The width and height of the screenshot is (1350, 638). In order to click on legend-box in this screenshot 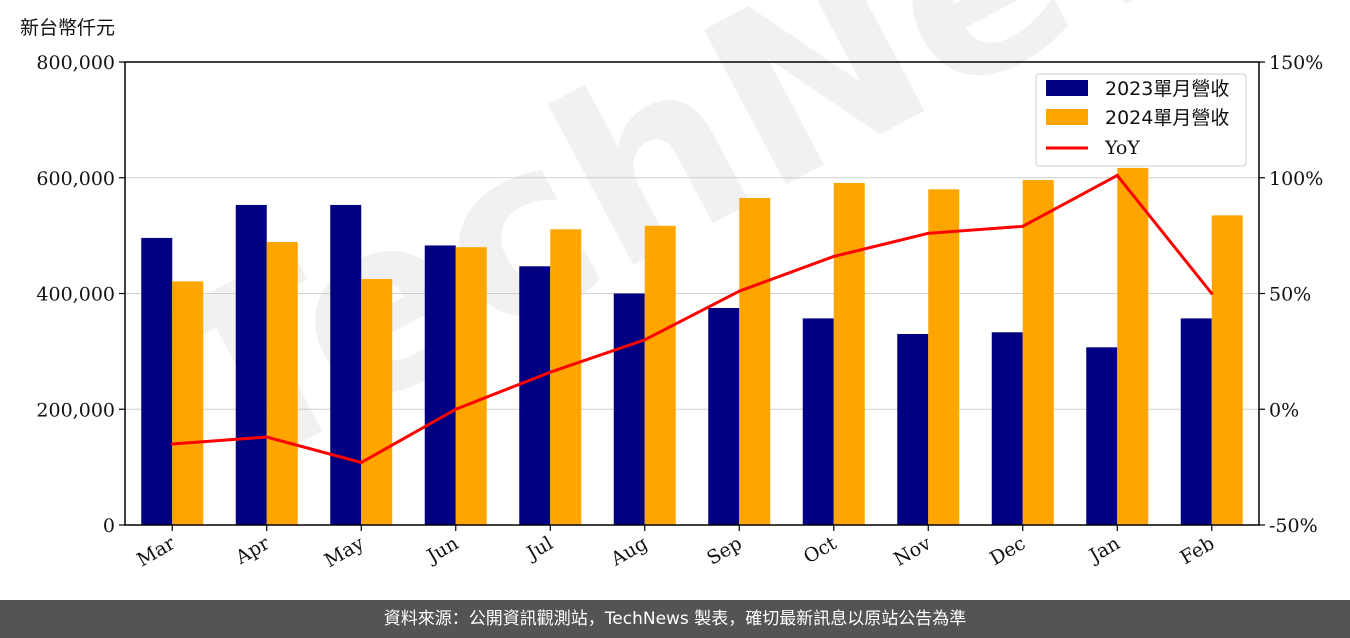, I will do `click(1141, 120)`.